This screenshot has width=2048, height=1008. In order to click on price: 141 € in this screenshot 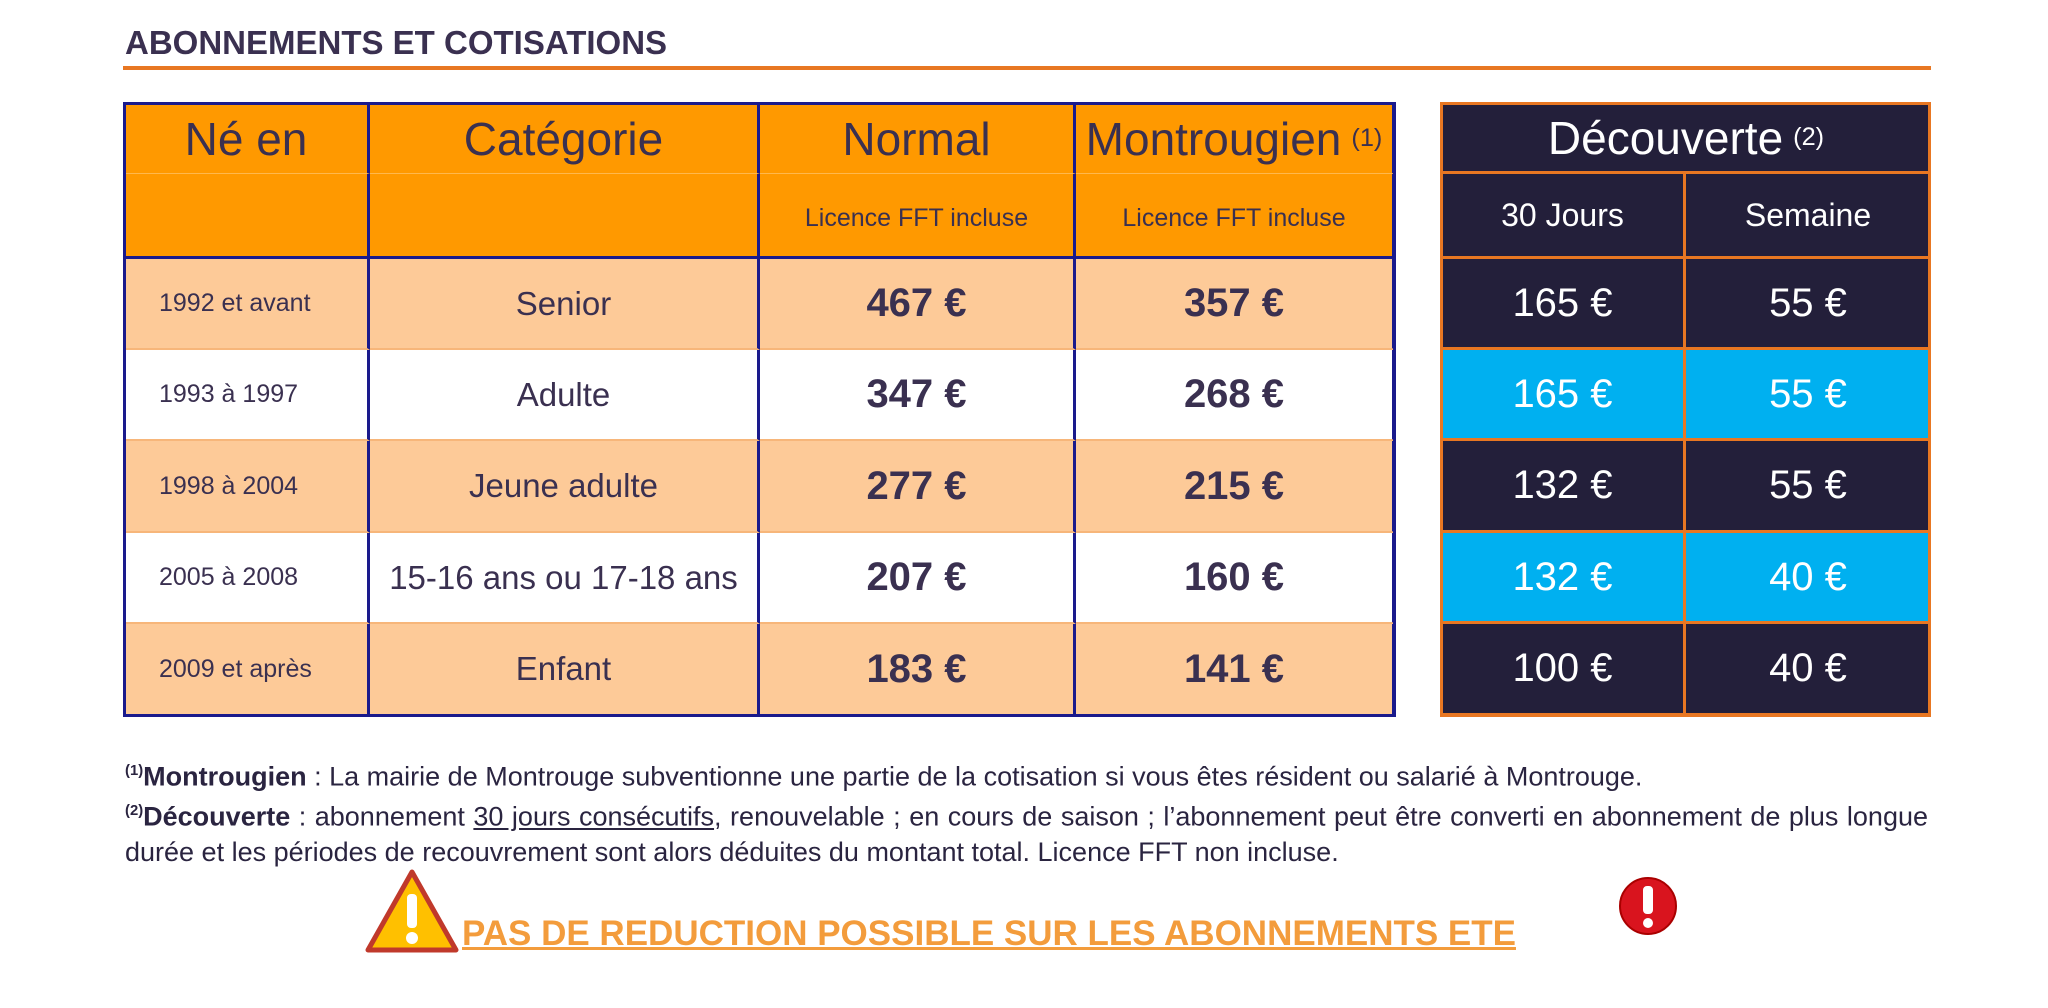, I will do `click(1235, 670)`.